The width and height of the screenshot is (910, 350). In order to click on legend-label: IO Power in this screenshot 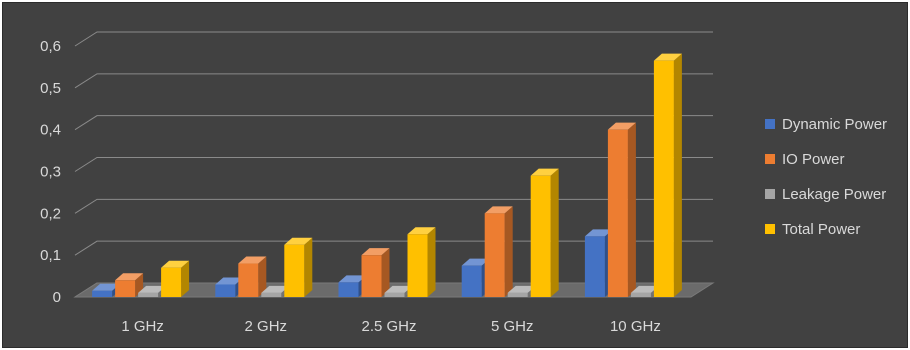, I will do `click(813, 159)`.